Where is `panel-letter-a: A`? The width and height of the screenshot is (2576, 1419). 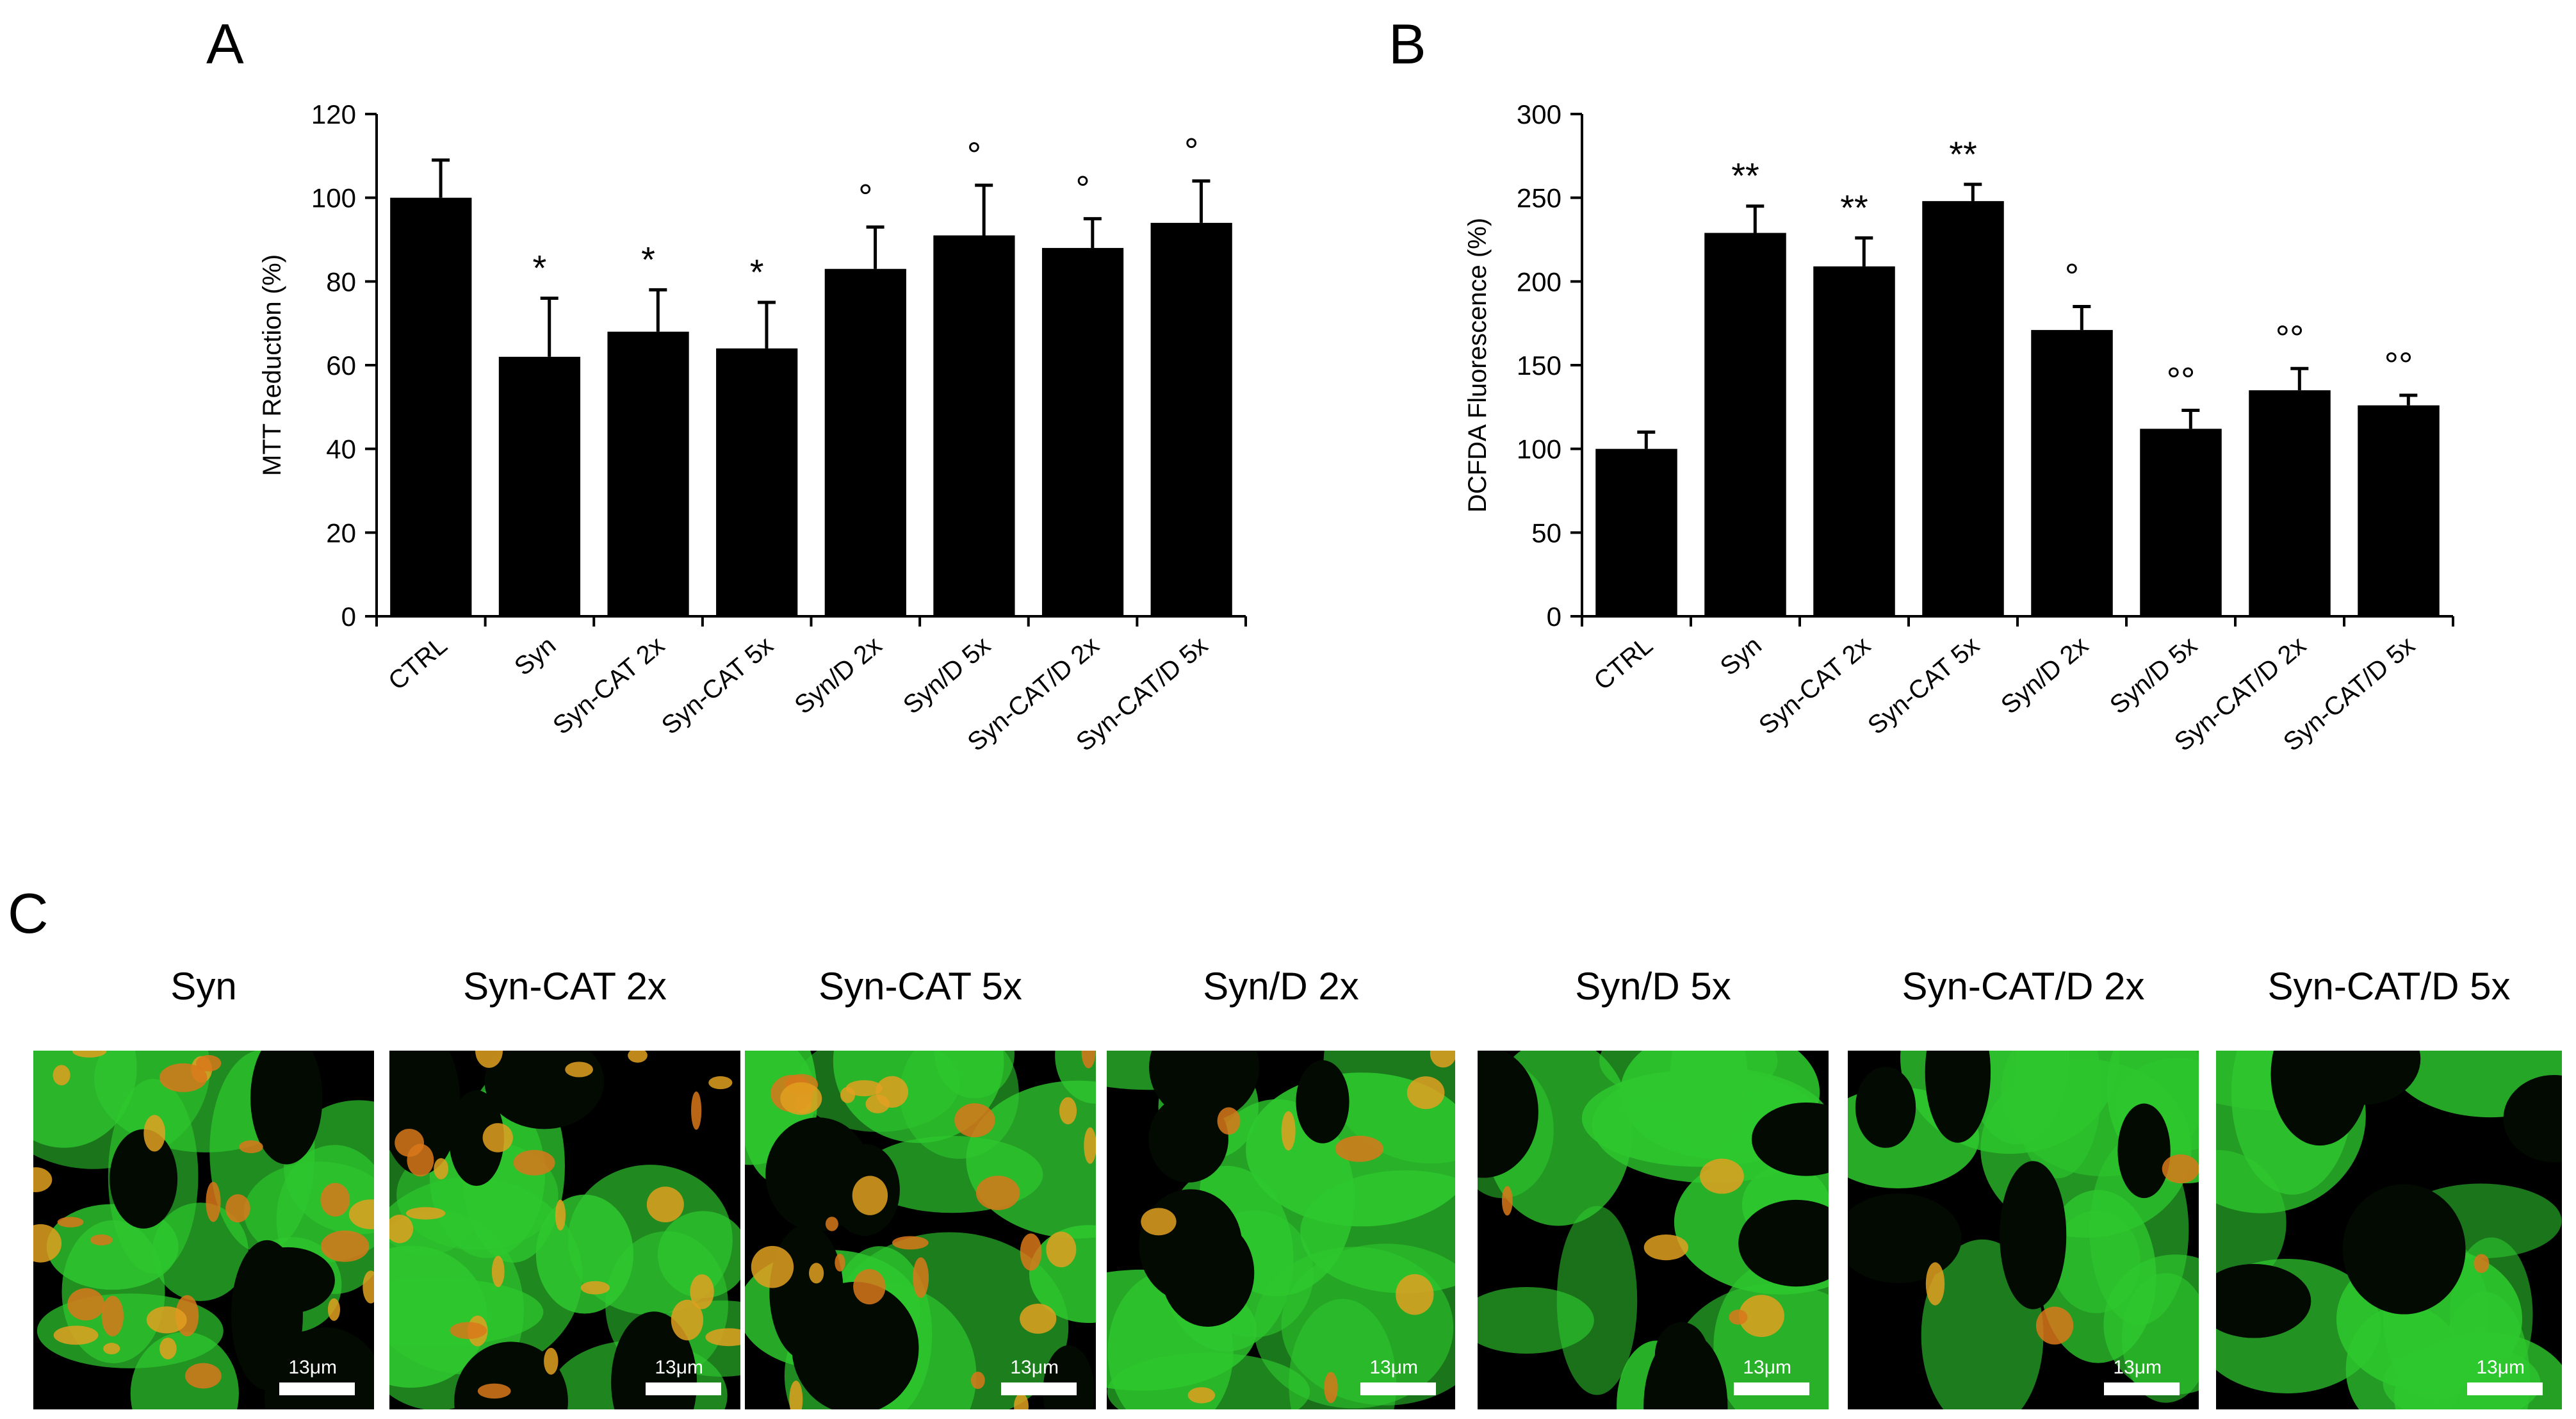 panel-letter-a: A is located at coordinates (225, 44).